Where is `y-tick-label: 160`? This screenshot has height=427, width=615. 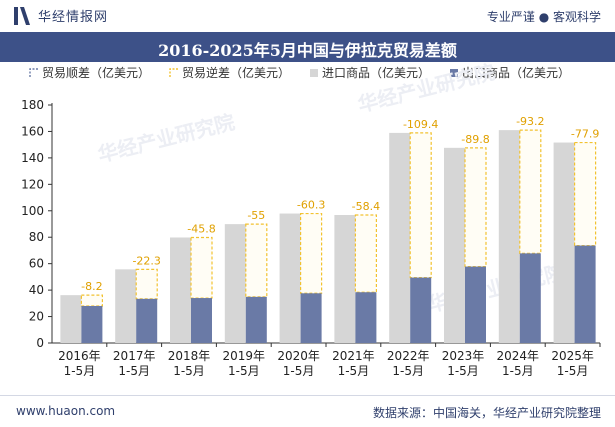 y-tick-label: 160 is located at coordinates (32, 131).